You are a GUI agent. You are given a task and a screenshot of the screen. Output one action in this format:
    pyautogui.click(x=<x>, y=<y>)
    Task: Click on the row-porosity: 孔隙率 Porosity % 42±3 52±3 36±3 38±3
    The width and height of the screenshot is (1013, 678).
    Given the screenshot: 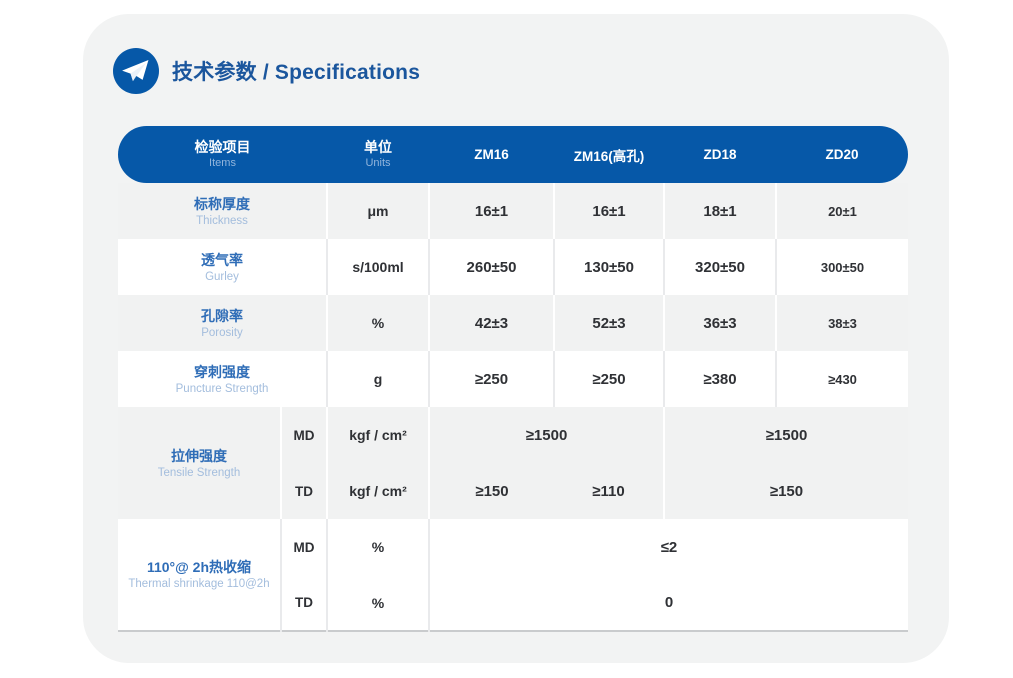 What is the action you would take?
    pyautogui.click(x=513, y=323)
    